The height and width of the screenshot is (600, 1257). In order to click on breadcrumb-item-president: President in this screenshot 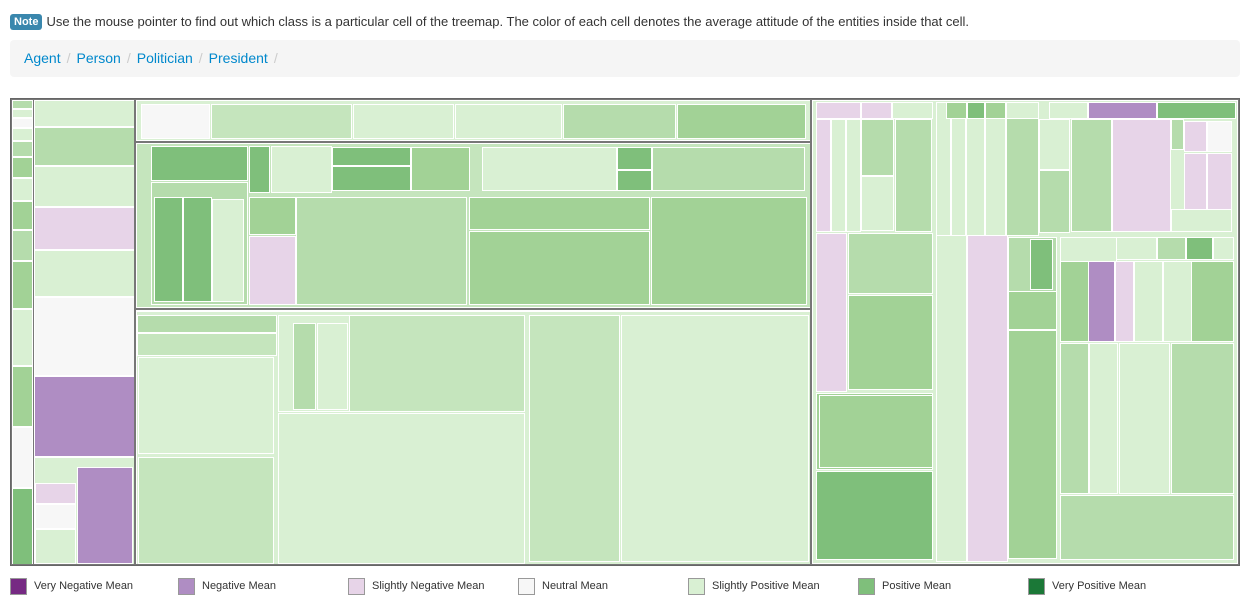, I will do `click(238, 58)`.